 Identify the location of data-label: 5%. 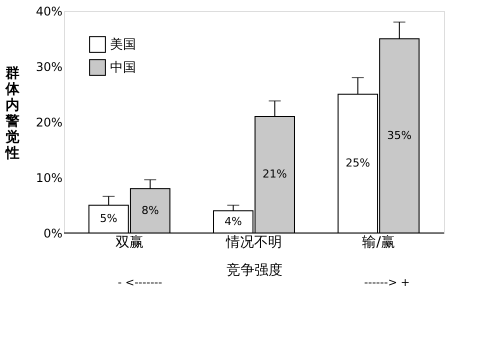
(109, 219).